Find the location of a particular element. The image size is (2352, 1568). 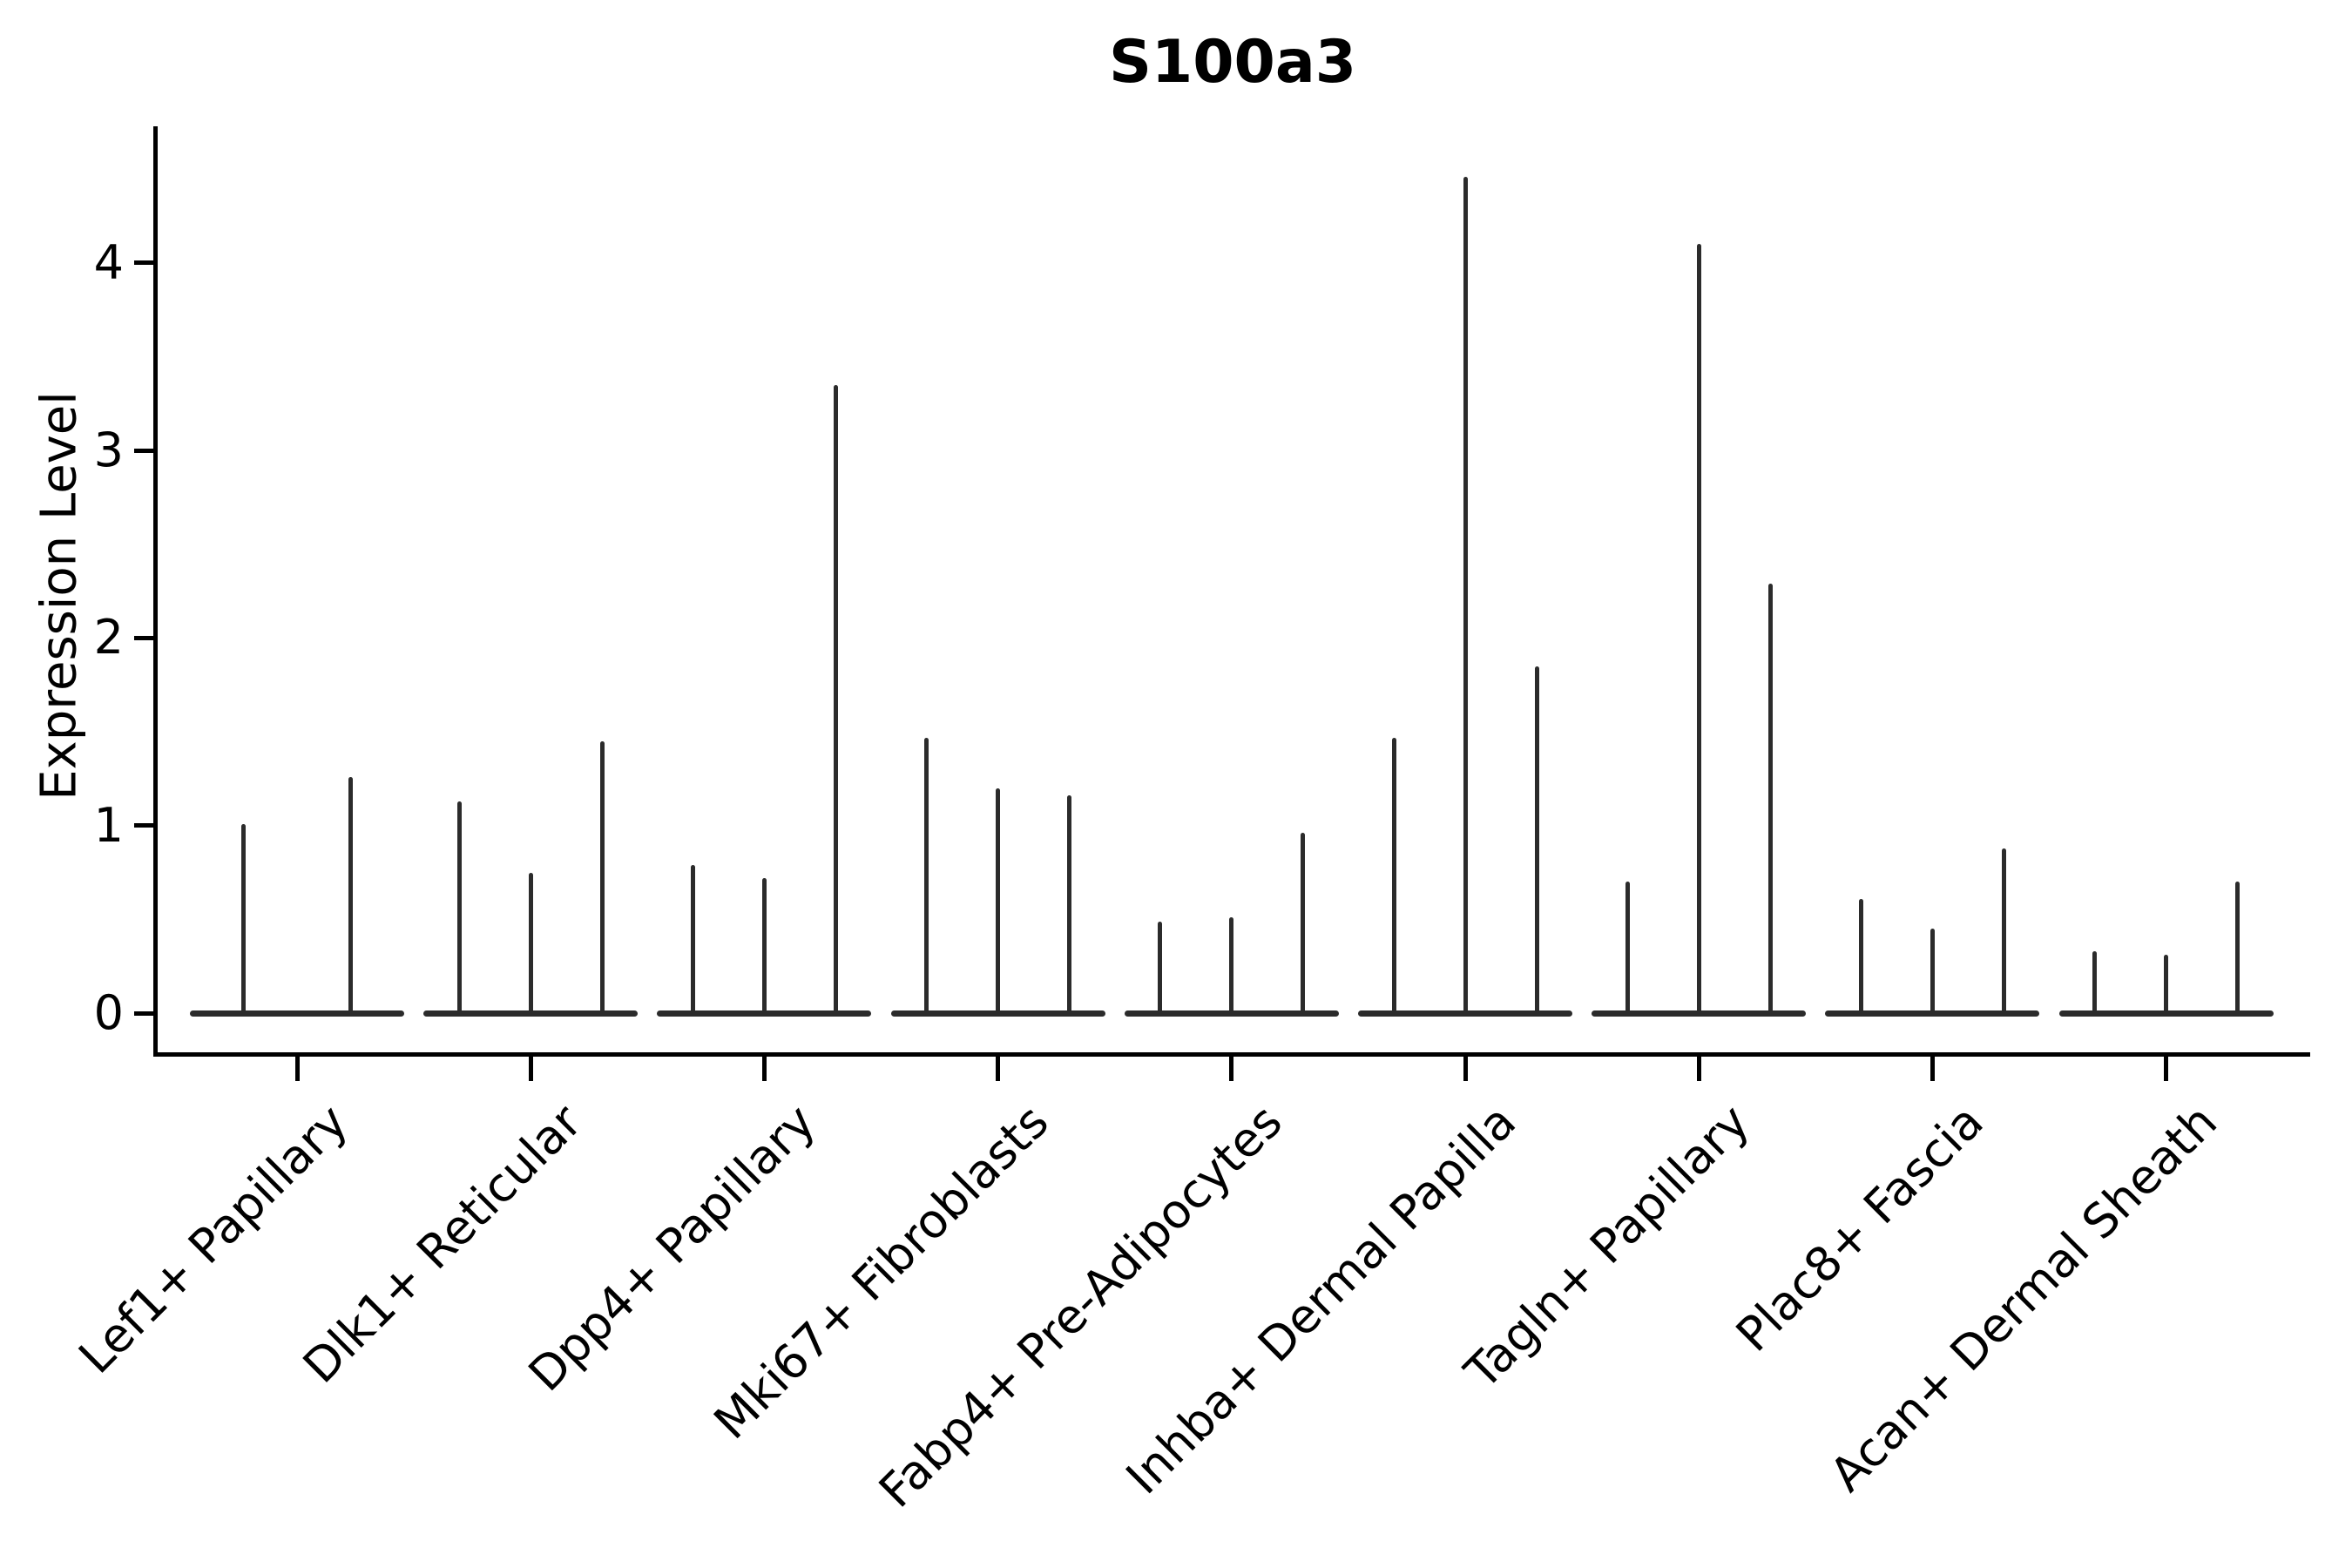

y-tick-label: 0 is located at coordinates (109, 1013).